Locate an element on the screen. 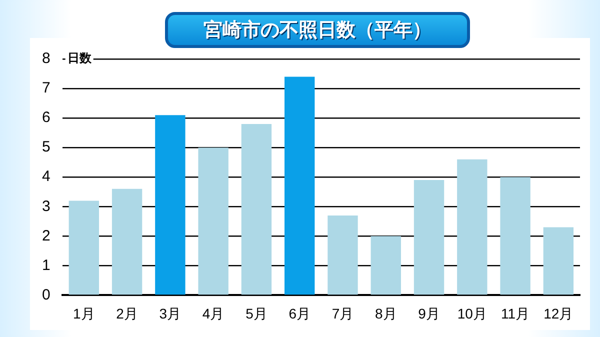 The image size is (600, 337). x-tick-label: 2月 is located at coordinates (127, 313).